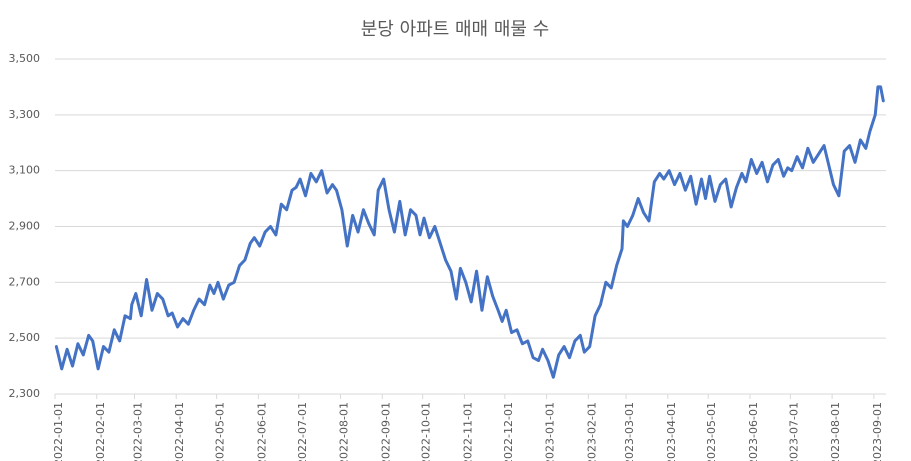 This screenshot has width=911, height=461. Describe the element at coordinates (220, 431) in the screenshot. I see `x-tick-label: 2022-05-01` at that location.